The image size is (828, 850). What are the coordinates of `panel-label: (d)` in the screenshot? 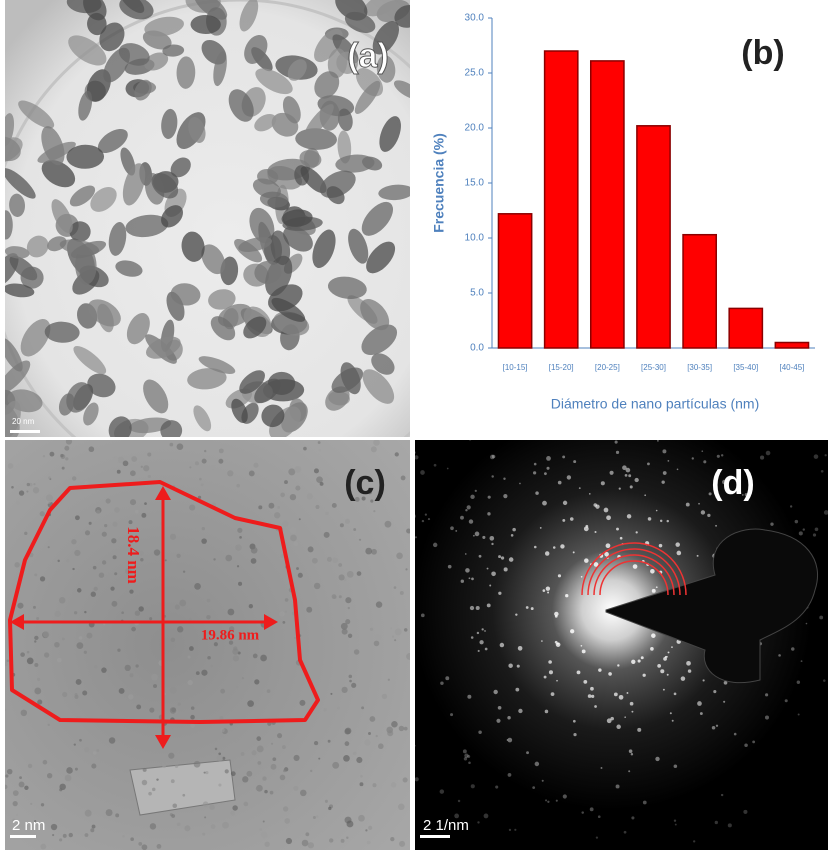 It's located at (732, 483).